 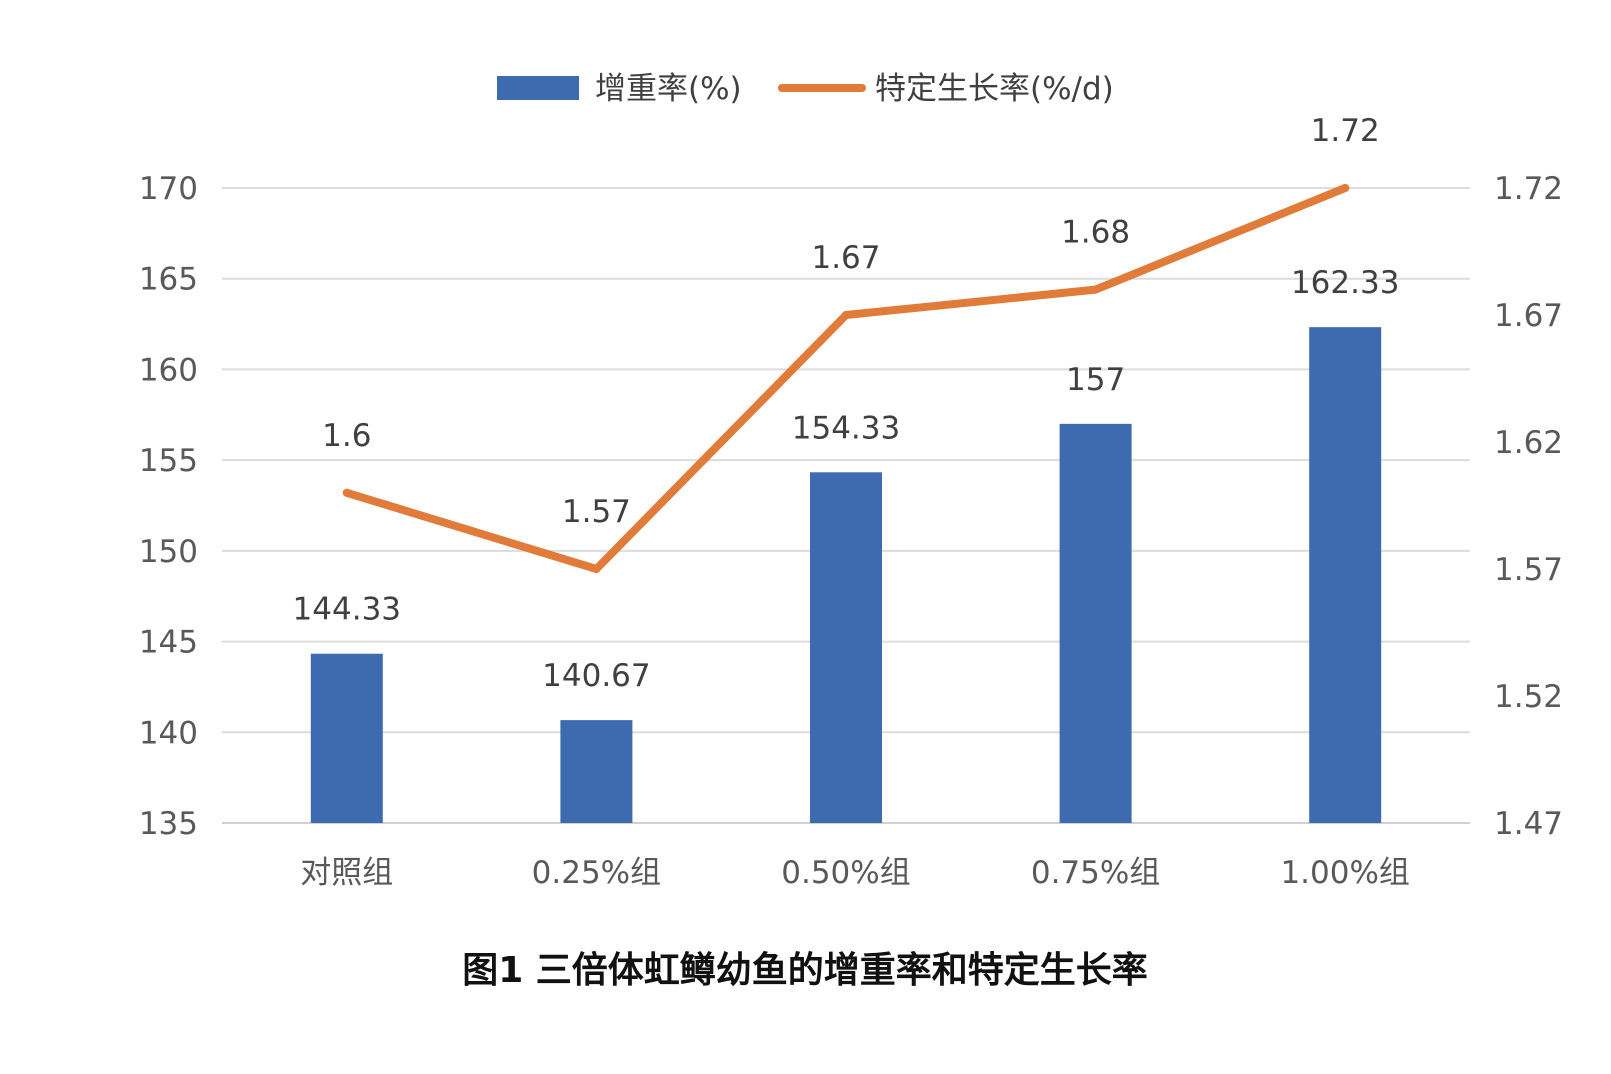 I want to click on y-left-tick-label: 160, so click(x=168, y=370).